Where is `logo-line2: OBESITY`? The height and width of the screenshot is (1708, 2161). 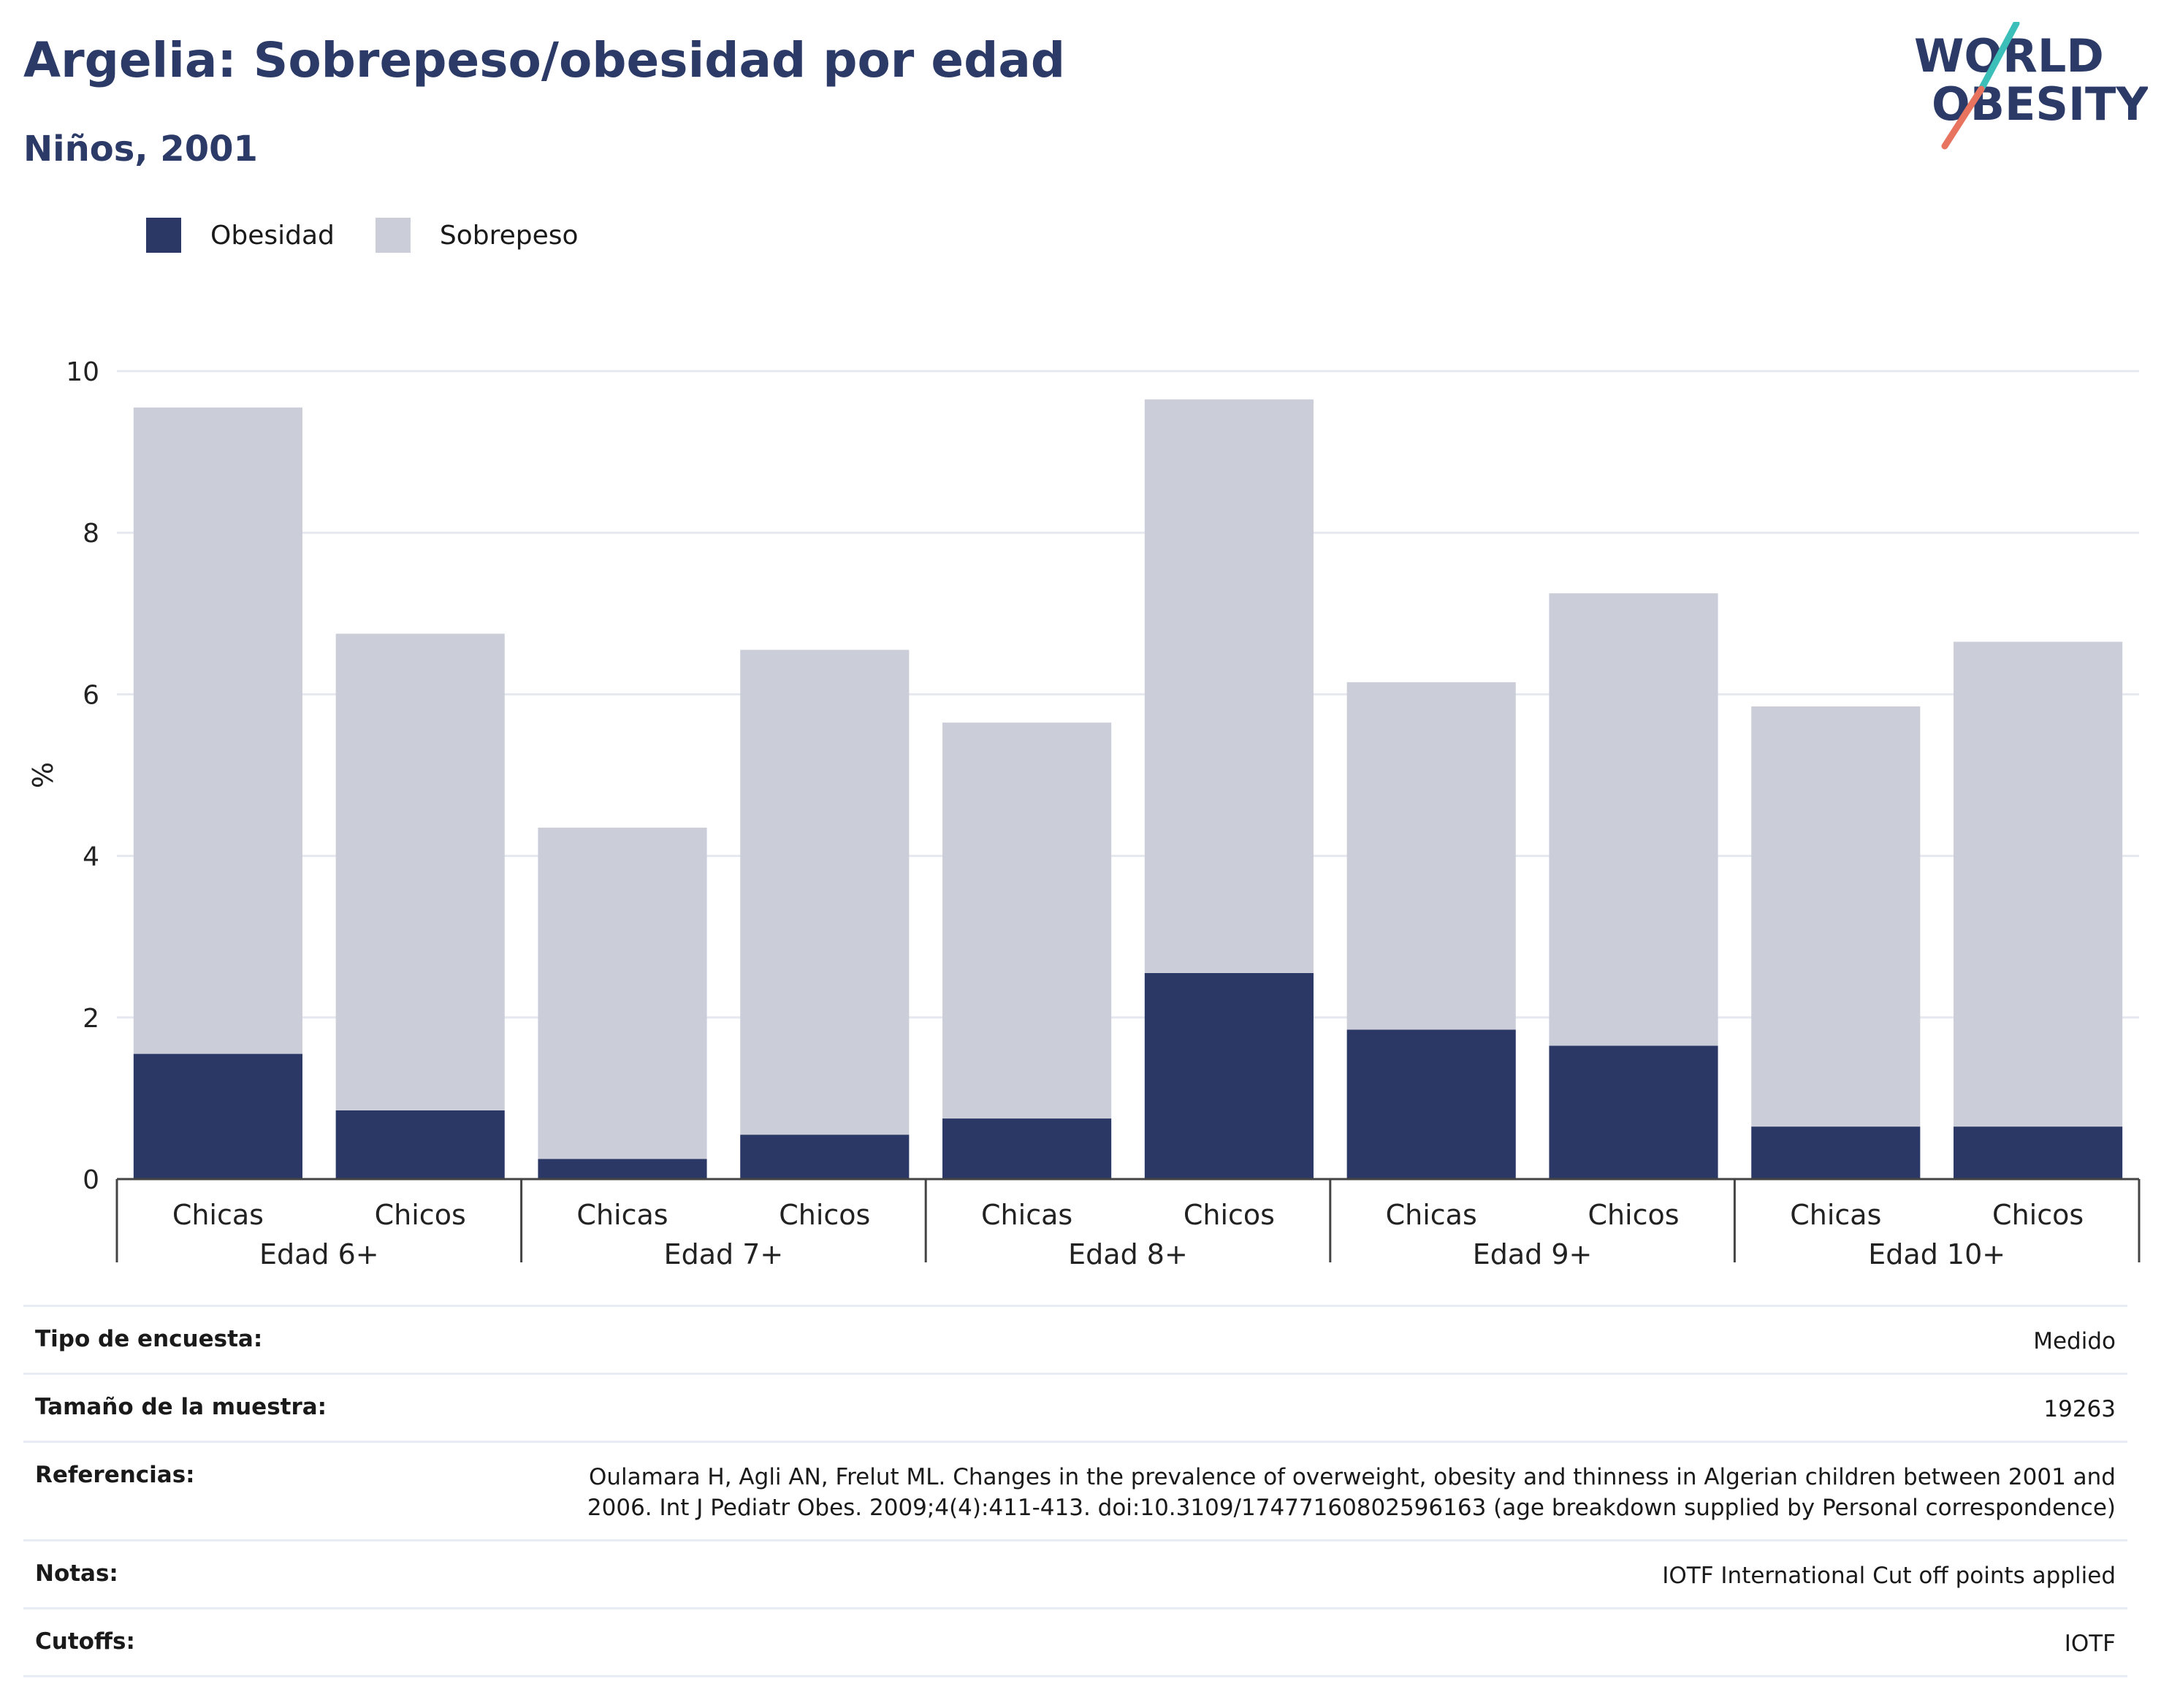 logo-line2: OBESITY is located at coordinates (2040, 104).